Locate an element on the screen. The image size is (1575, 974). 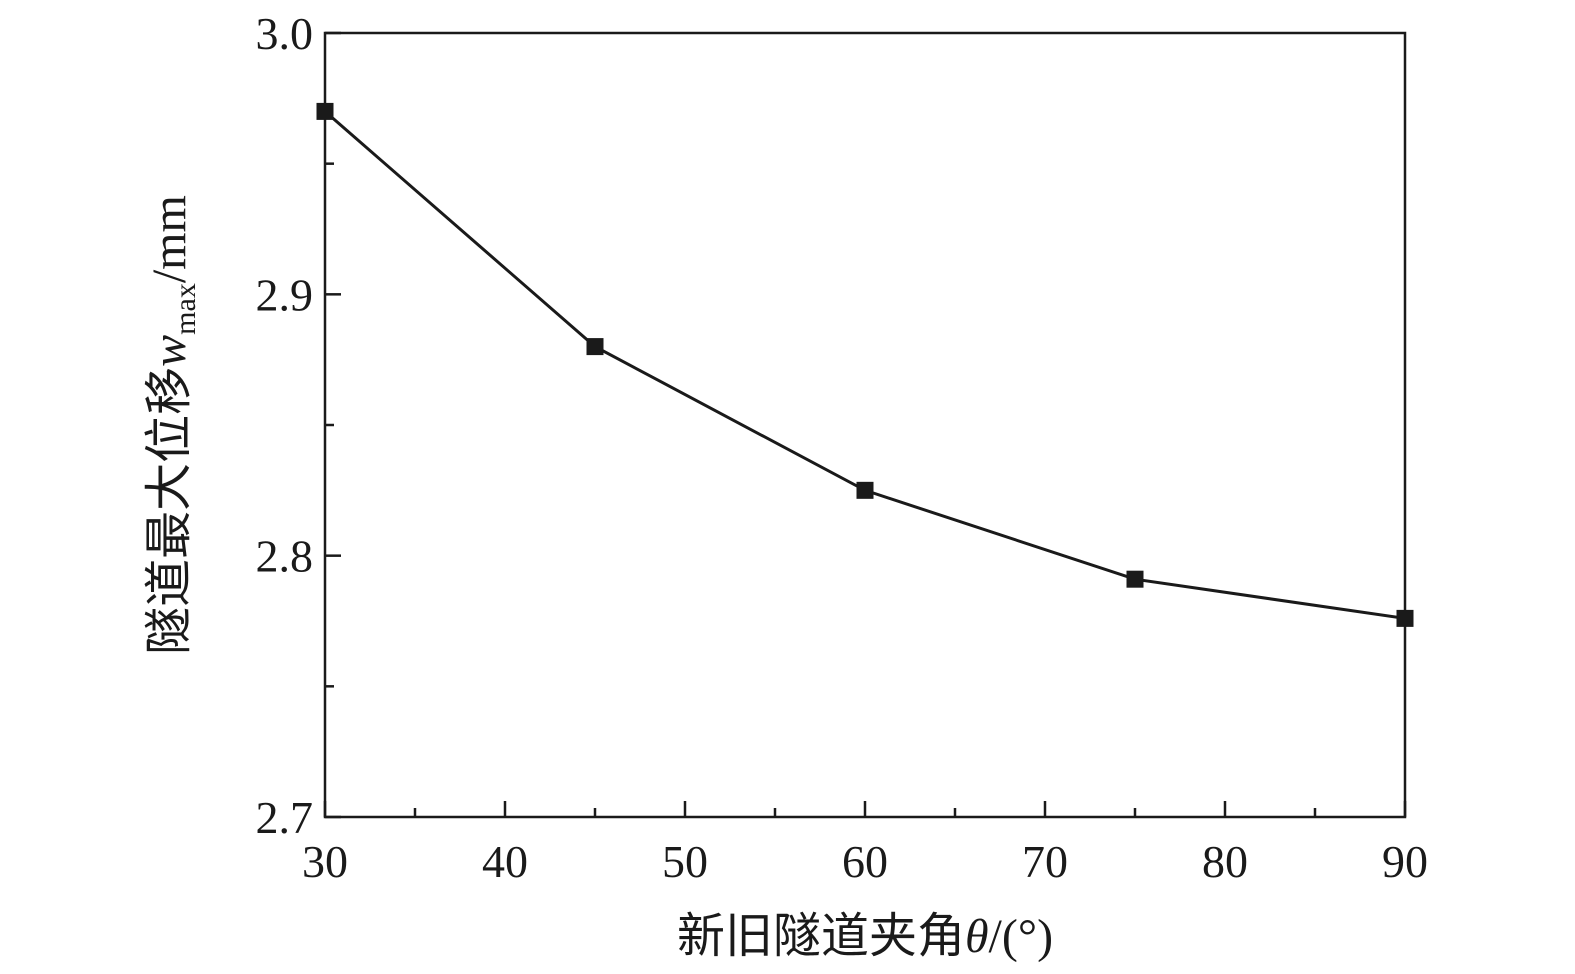
x-axis-title-symbol: θ is located at coordinates (977, 936).